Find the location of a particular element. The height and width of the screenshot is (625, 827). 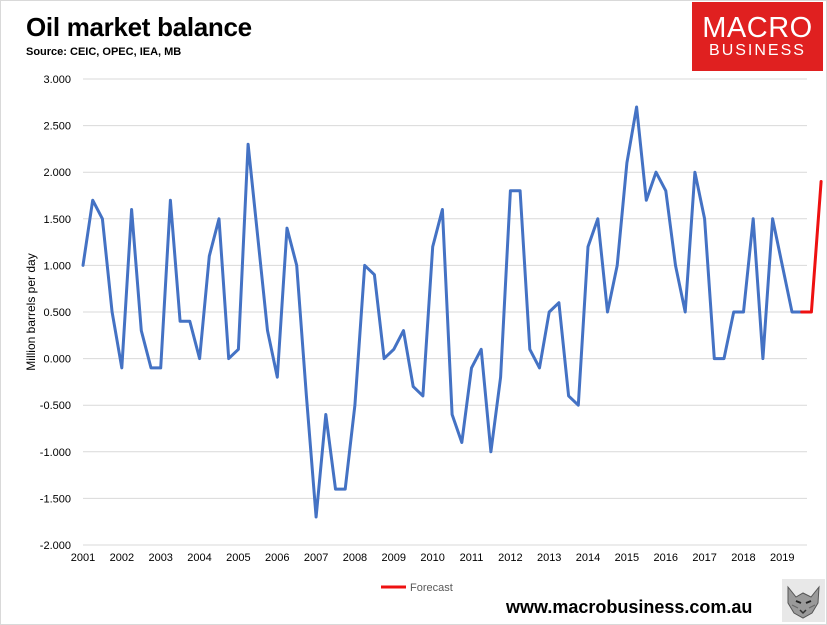

website-link: www.macrobusiness.com.au is located at coordinates (629, 607).